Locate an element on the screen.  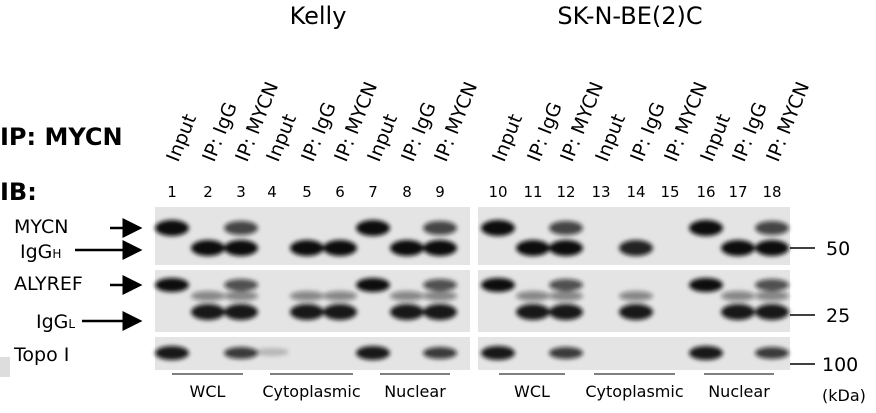
lane-number: 14 is located at coordinates (635, 192).